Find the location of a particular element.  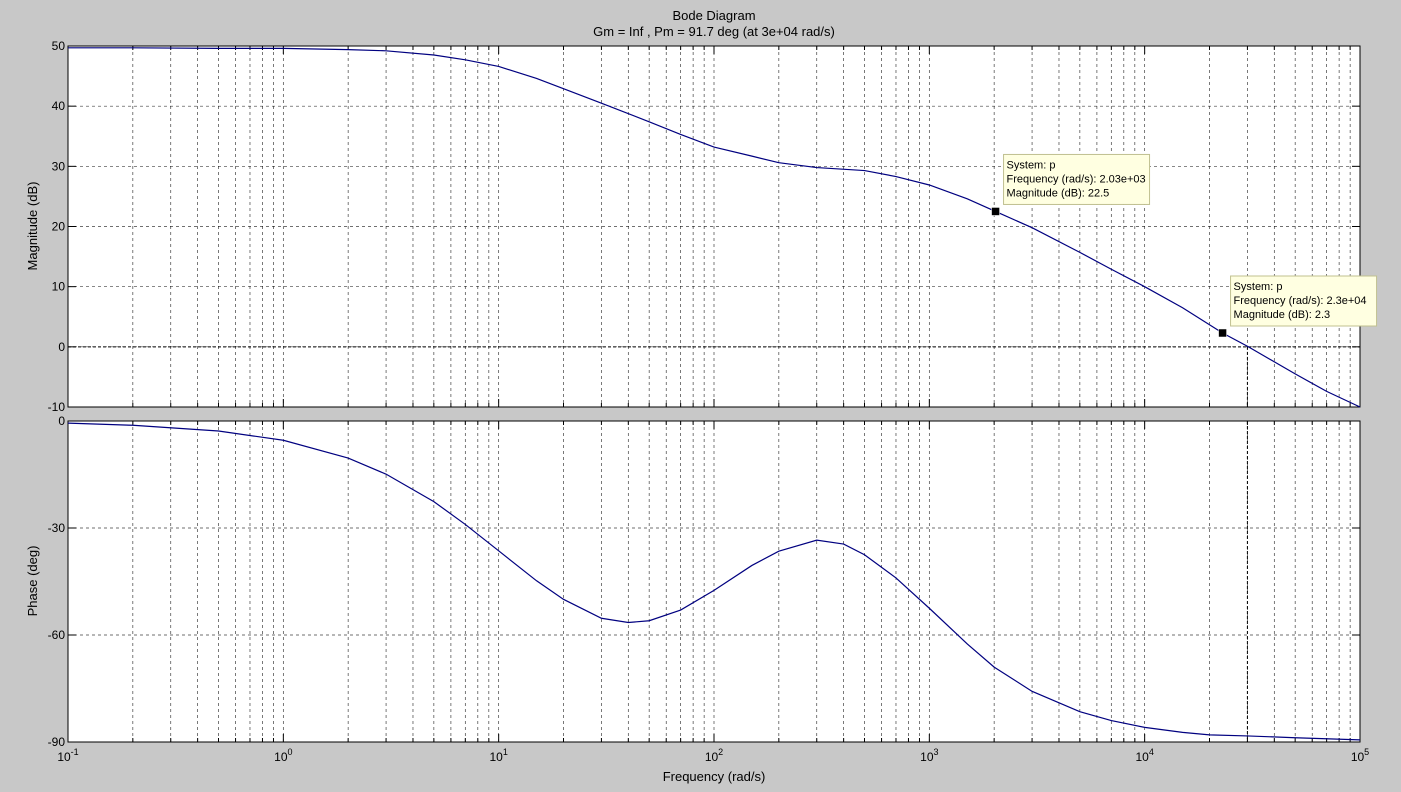

y-tick-label: -60 is located at coordinates (57, 635).